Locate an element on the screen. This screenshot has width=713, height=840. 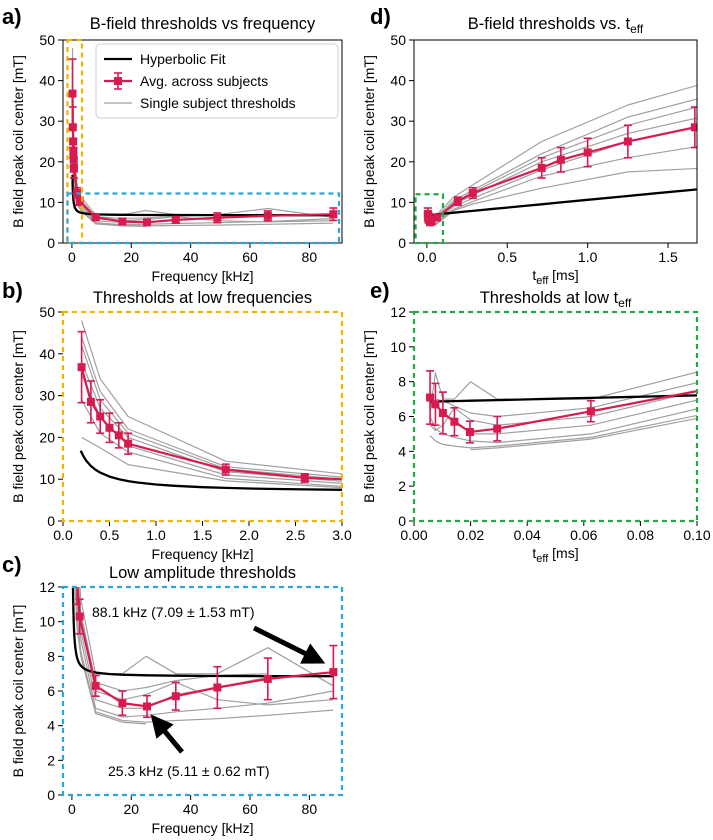
x-tick-label: 0.5 is located at coordinates (508, 257).